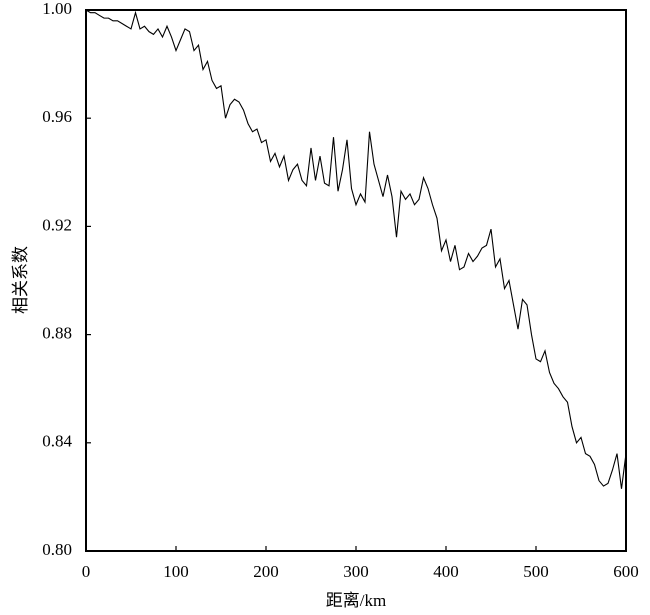 This screenshot has height=615, width=650. Describe the element at coordinates (20, 280) in the screenshot. I see `y-axis-label: 相关系数` at that location.